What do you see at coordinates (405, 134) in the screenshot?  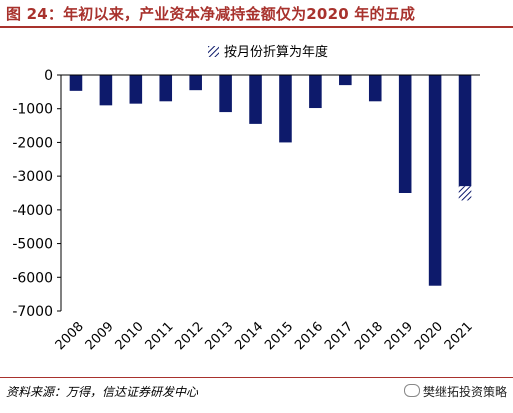 I see `bar-2019` at bounding box center [405, 134].